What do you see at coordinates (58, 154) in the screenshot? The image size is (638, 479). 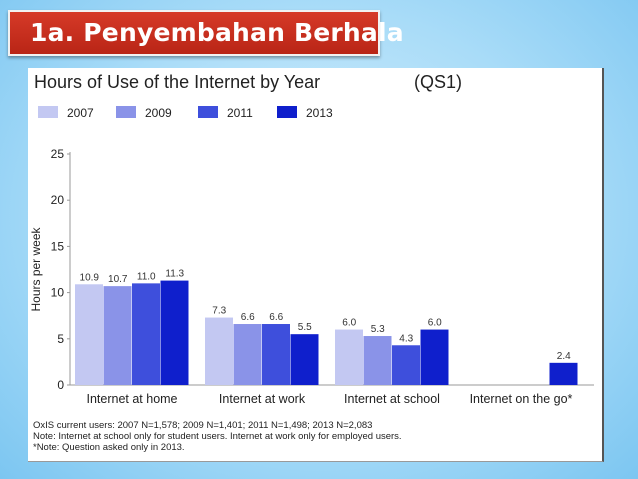 I see `y-tick-label: 25` at bounding box center [58, 154].